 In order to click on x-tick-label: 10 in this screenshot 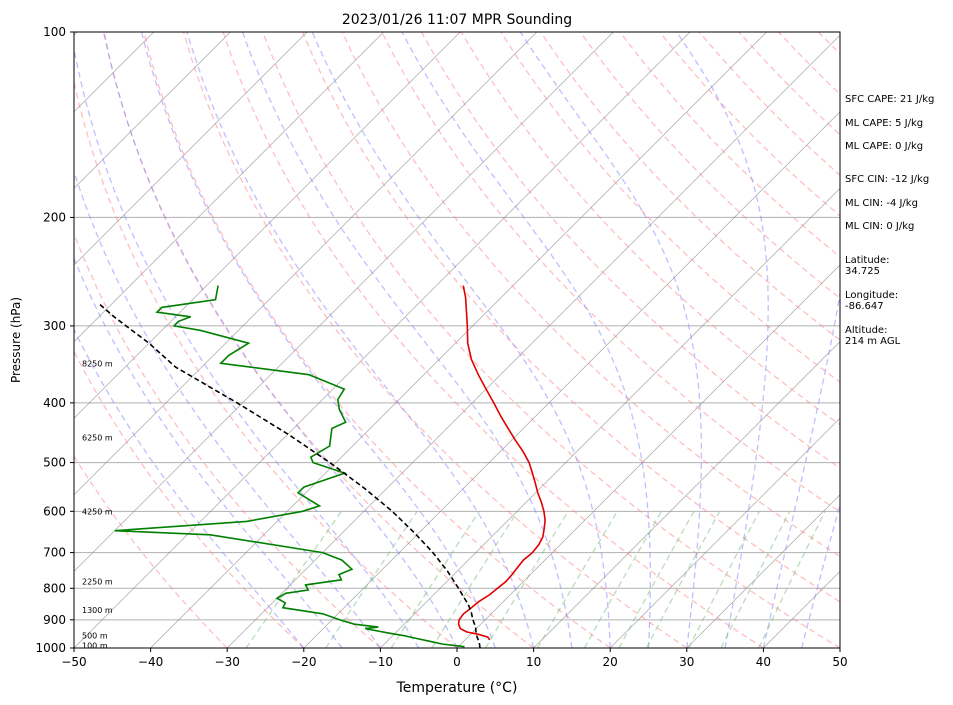, I will do `click(533, 662)`.